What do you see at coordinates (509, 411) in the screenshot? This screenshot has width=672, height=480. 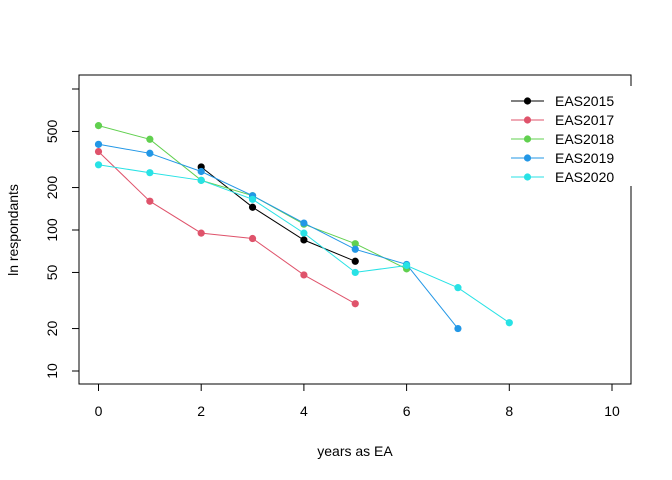 I see `x-tick-label: 8` at bounding box center [509, 411].